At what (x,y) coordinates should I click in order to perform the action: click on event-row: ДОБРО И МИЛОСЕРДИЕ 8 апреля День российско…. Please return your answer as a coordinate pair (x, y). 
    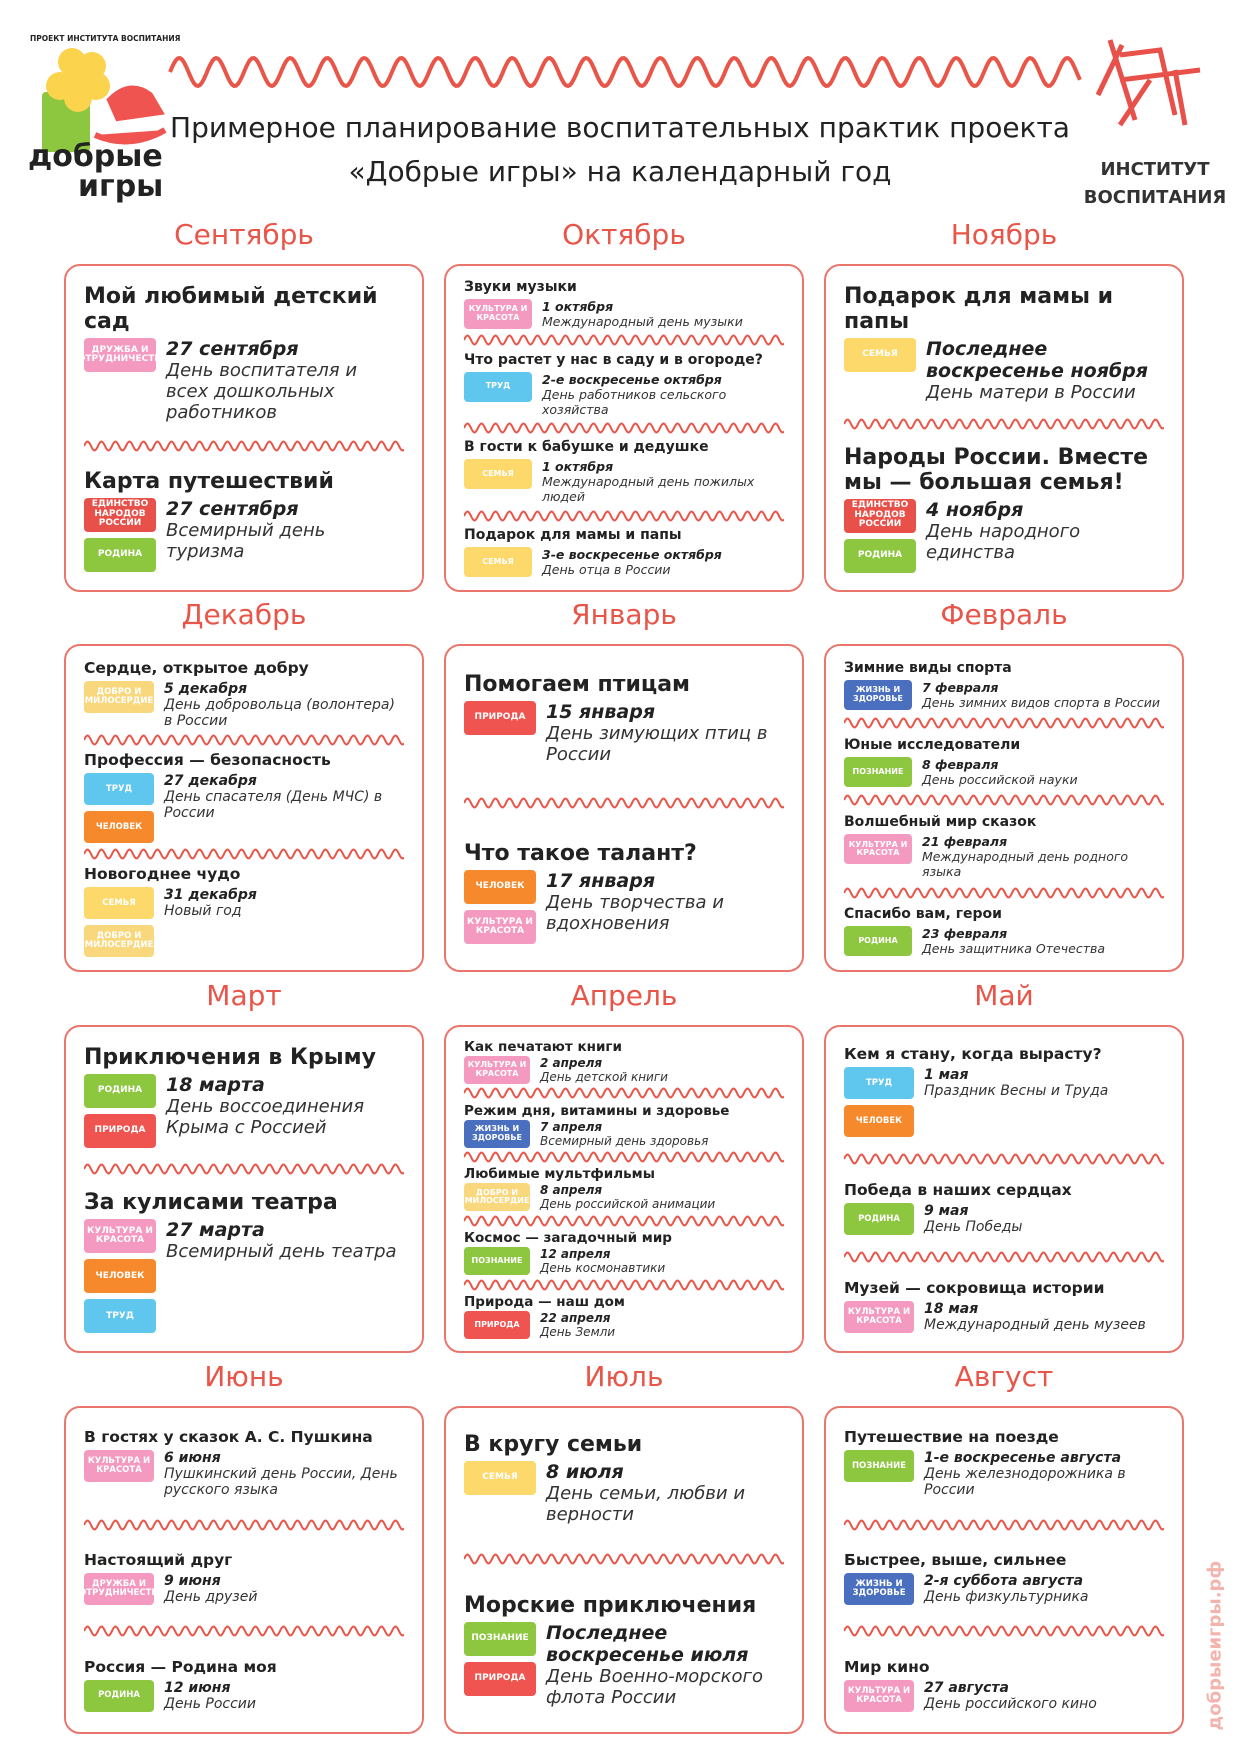
    Looking at the image, I should click on (624, 1197).